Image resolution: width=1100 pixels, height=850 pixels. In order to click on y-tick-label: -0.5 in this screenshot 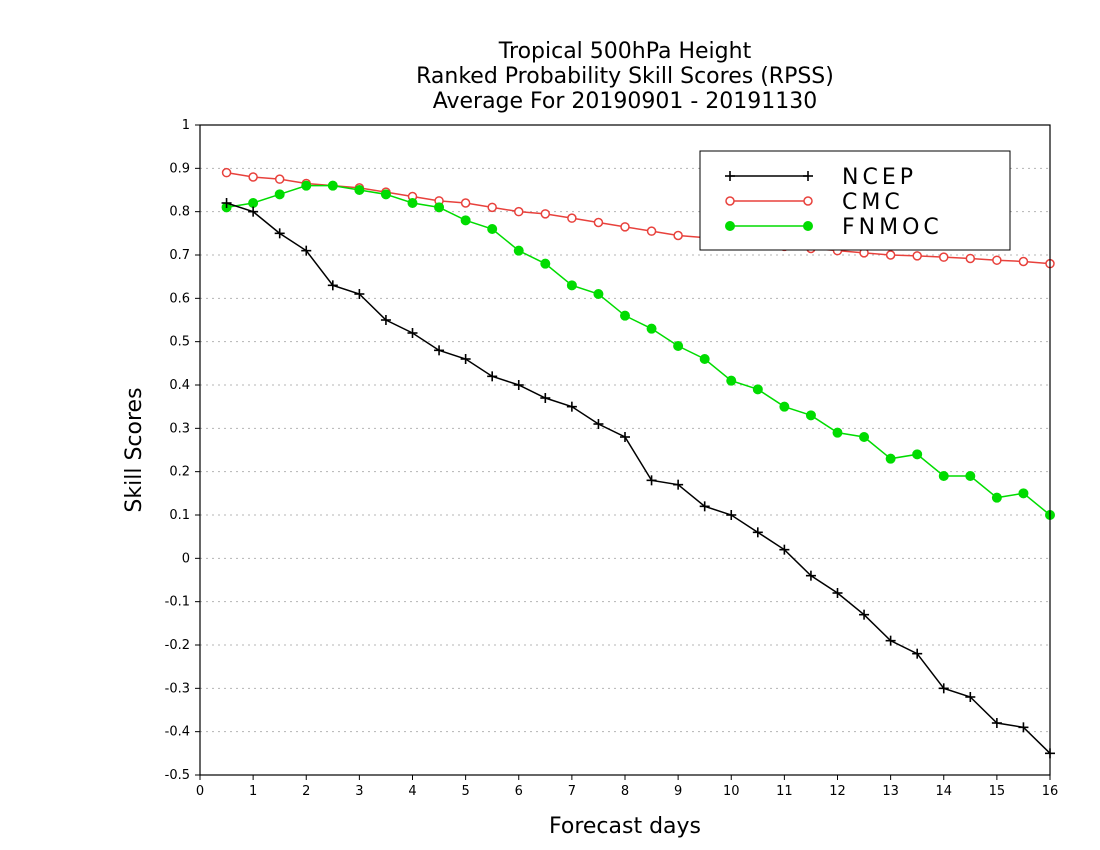, I will do `click(177, 775)`.